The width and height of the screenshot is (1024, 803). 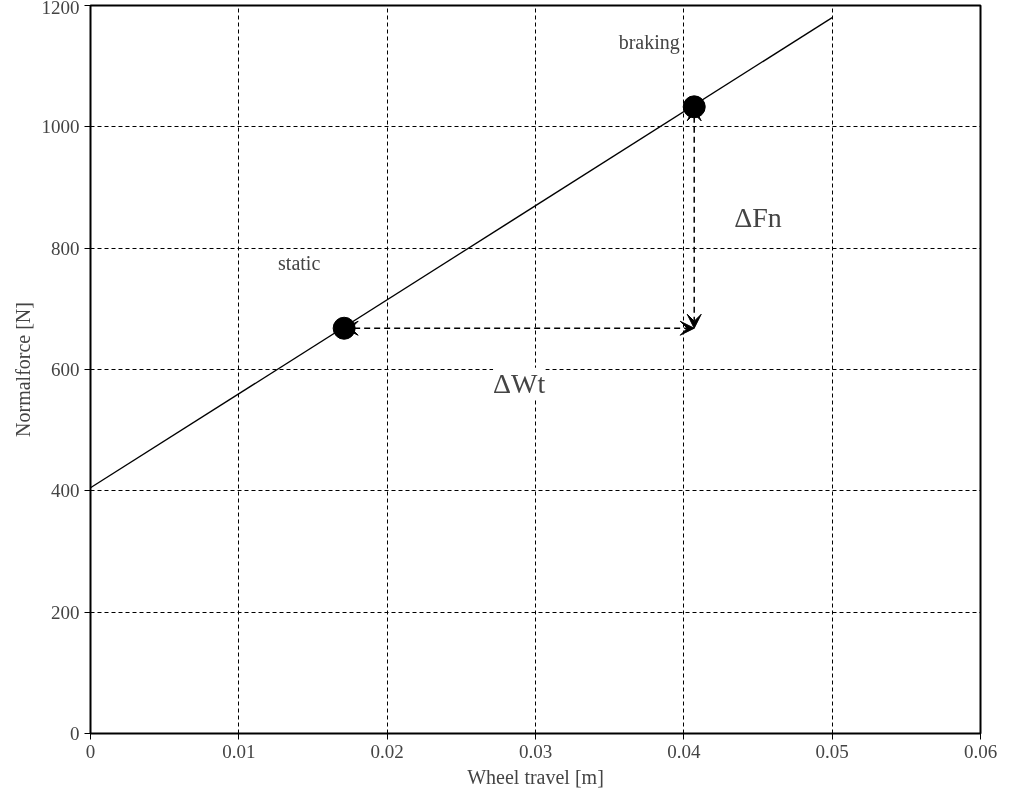 I want to click on annotation: ΔWt, so click(x=519, y=383).